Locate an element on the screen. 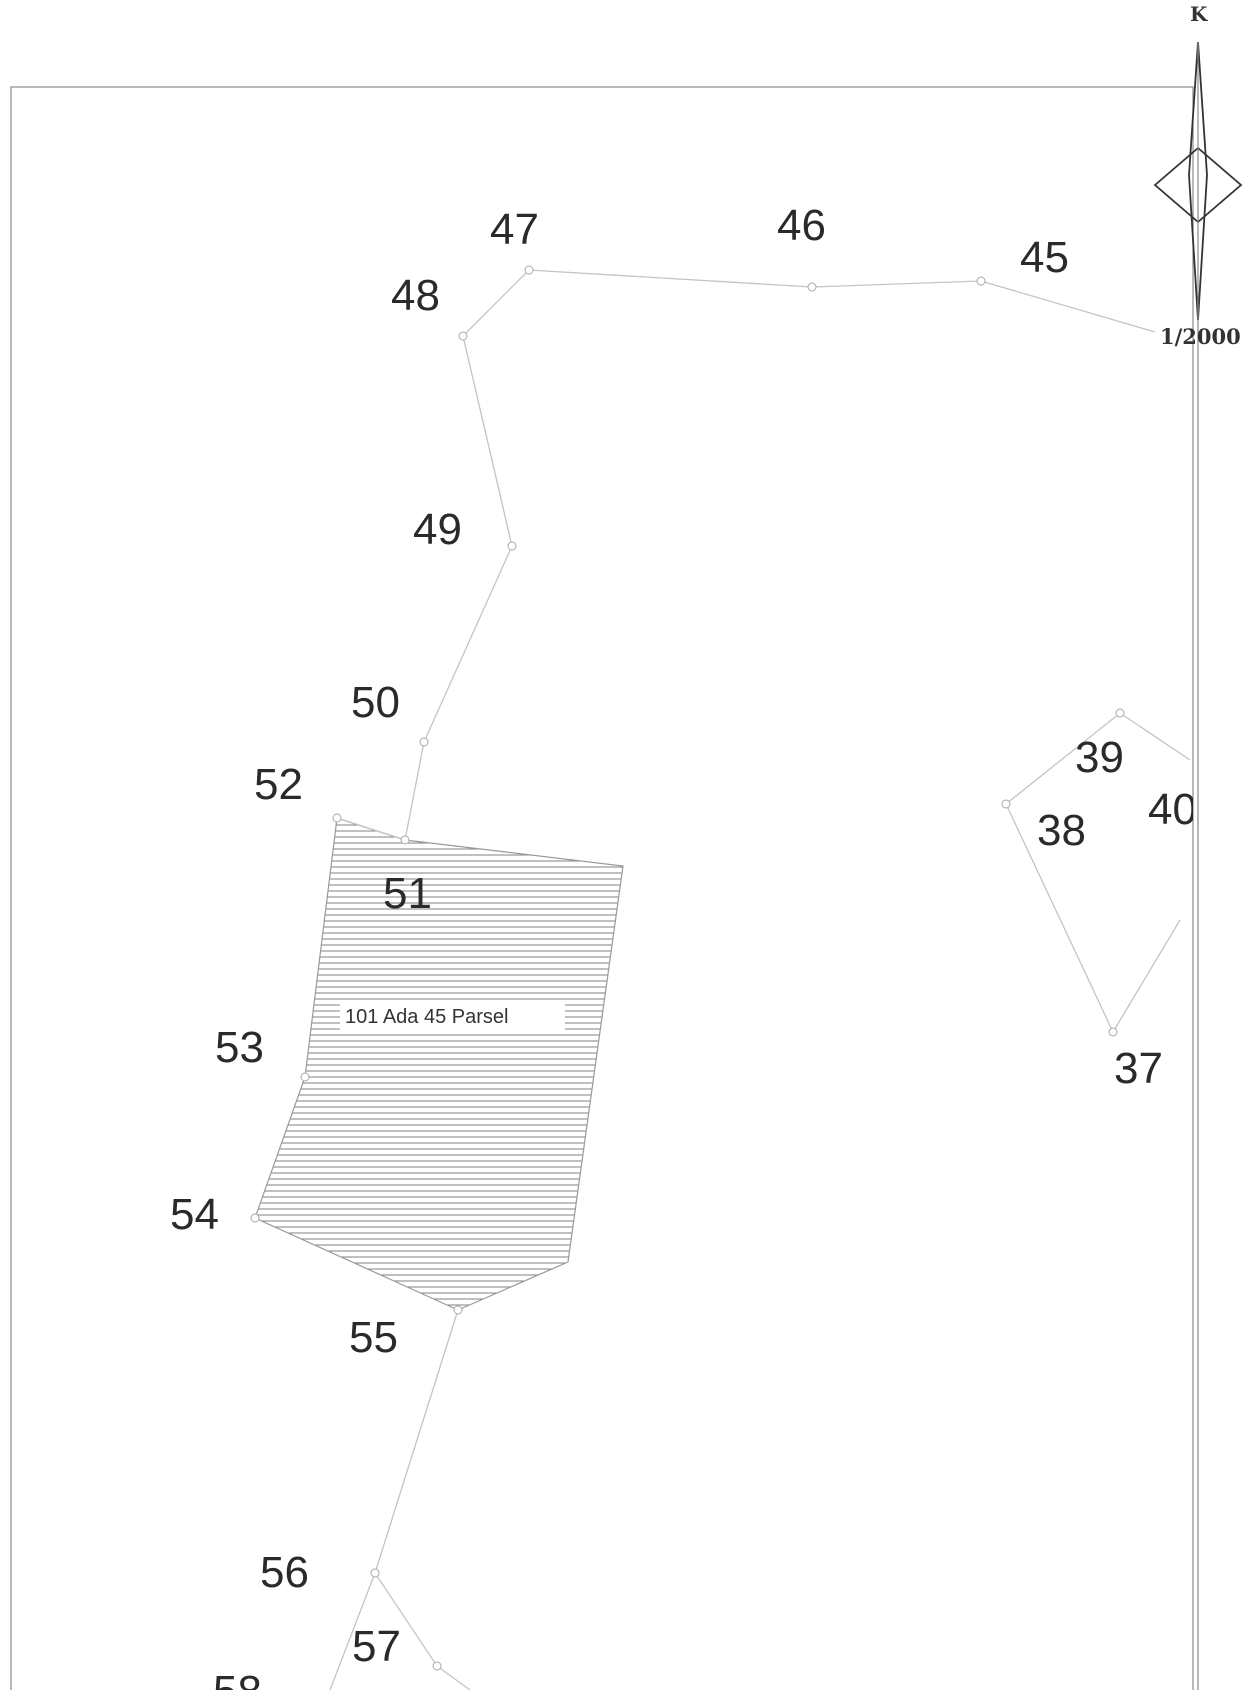 This screenshot has height=1690, width=1246. point-label-56: 56 is located at coordinates (284, 1572).